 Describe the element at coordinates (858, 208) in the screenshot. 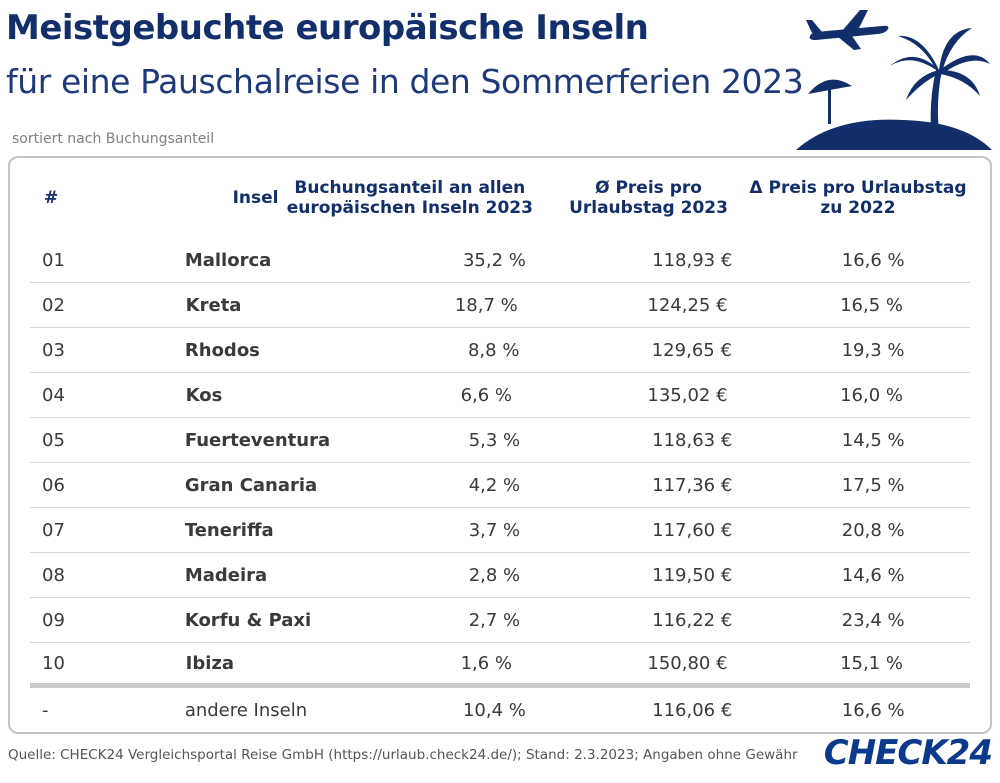

I see `header-delta-line2: zu 2022` at that location.